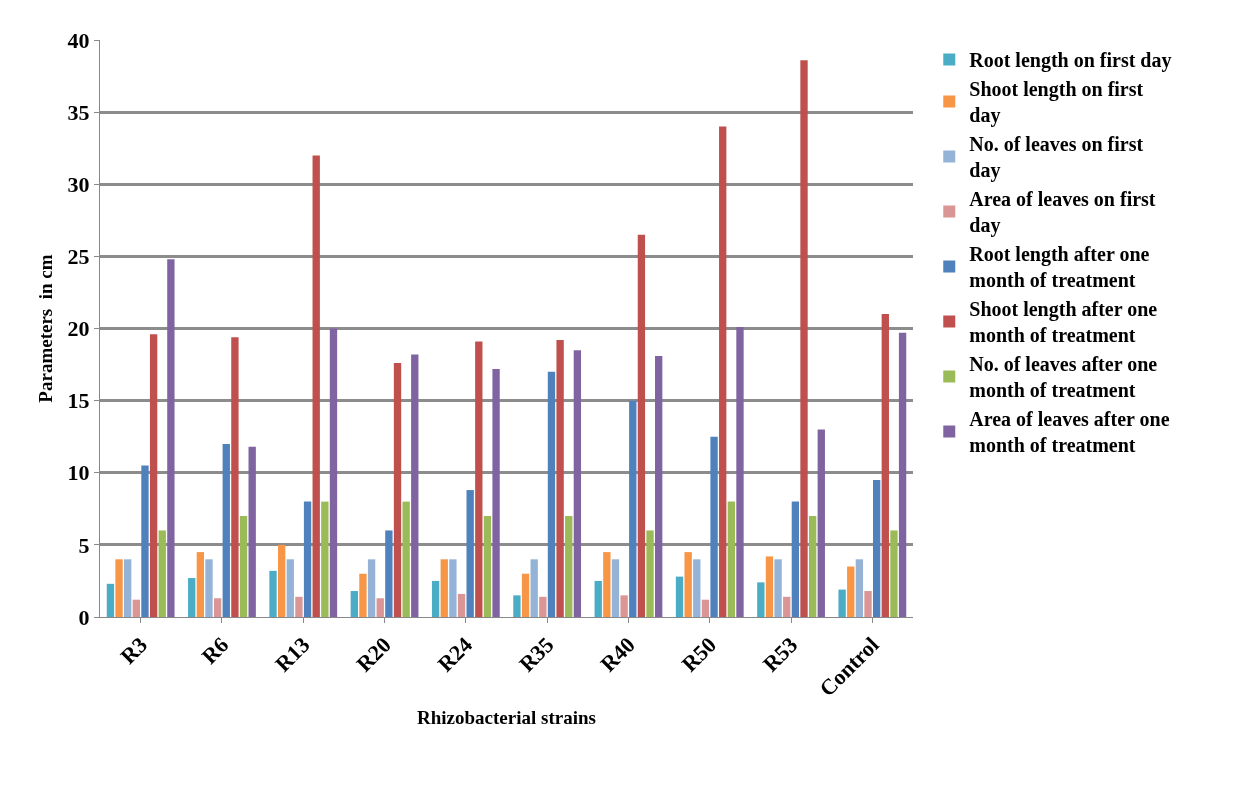 The width and height of the screenshot is (1253, 787). What do you see at coordinates (1063, 322) in the screenshot?
I see `legend-label: Shoot length after one month of treatment` at bounding box center [1063, 322].